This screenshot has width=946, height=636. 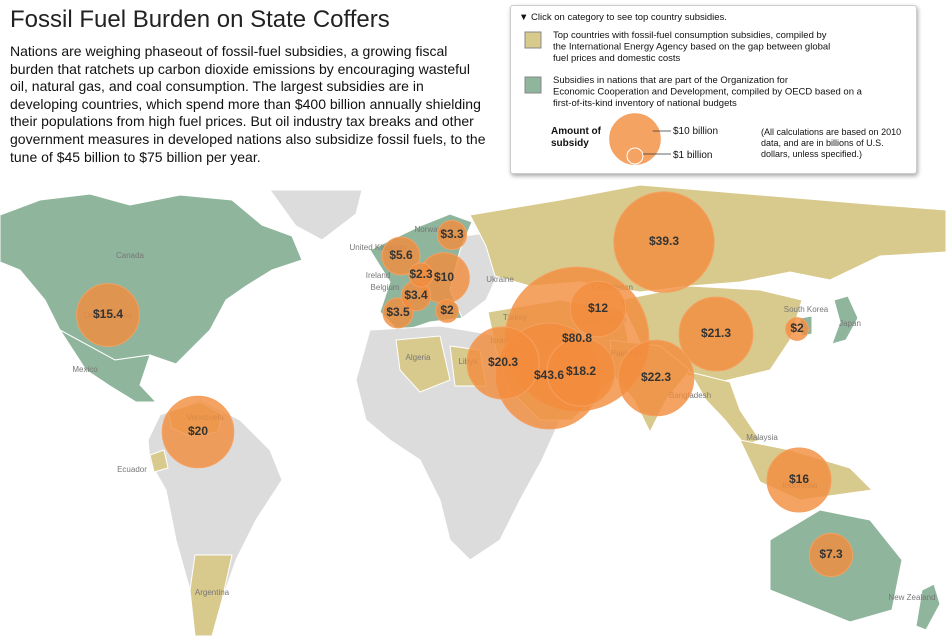 What do you see at coordinates (695, 131) in the screenshot?
I see `size-key-label: $10 billion` at bounding box center [695, 131].